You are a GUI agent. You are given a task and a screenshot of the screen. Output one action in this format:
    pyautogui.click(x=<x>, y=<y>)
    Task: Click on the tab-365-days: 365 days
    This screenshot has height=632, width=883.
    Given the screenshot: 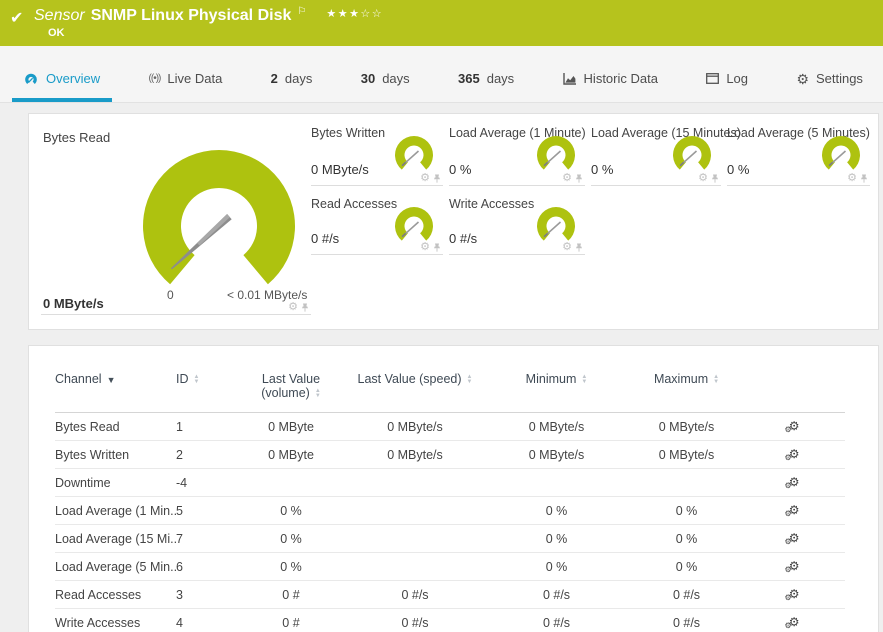 What is the action you would take?
    pyautogui.click(x=486, y=86)
    